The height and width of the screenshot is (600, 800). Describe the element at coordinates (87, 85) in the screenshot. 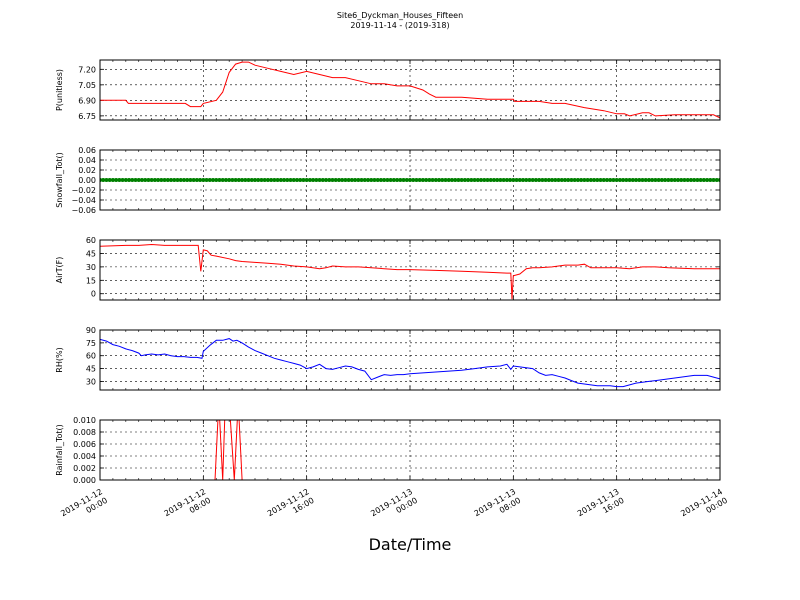

I see `y-tick-label: 7.05` at that location.